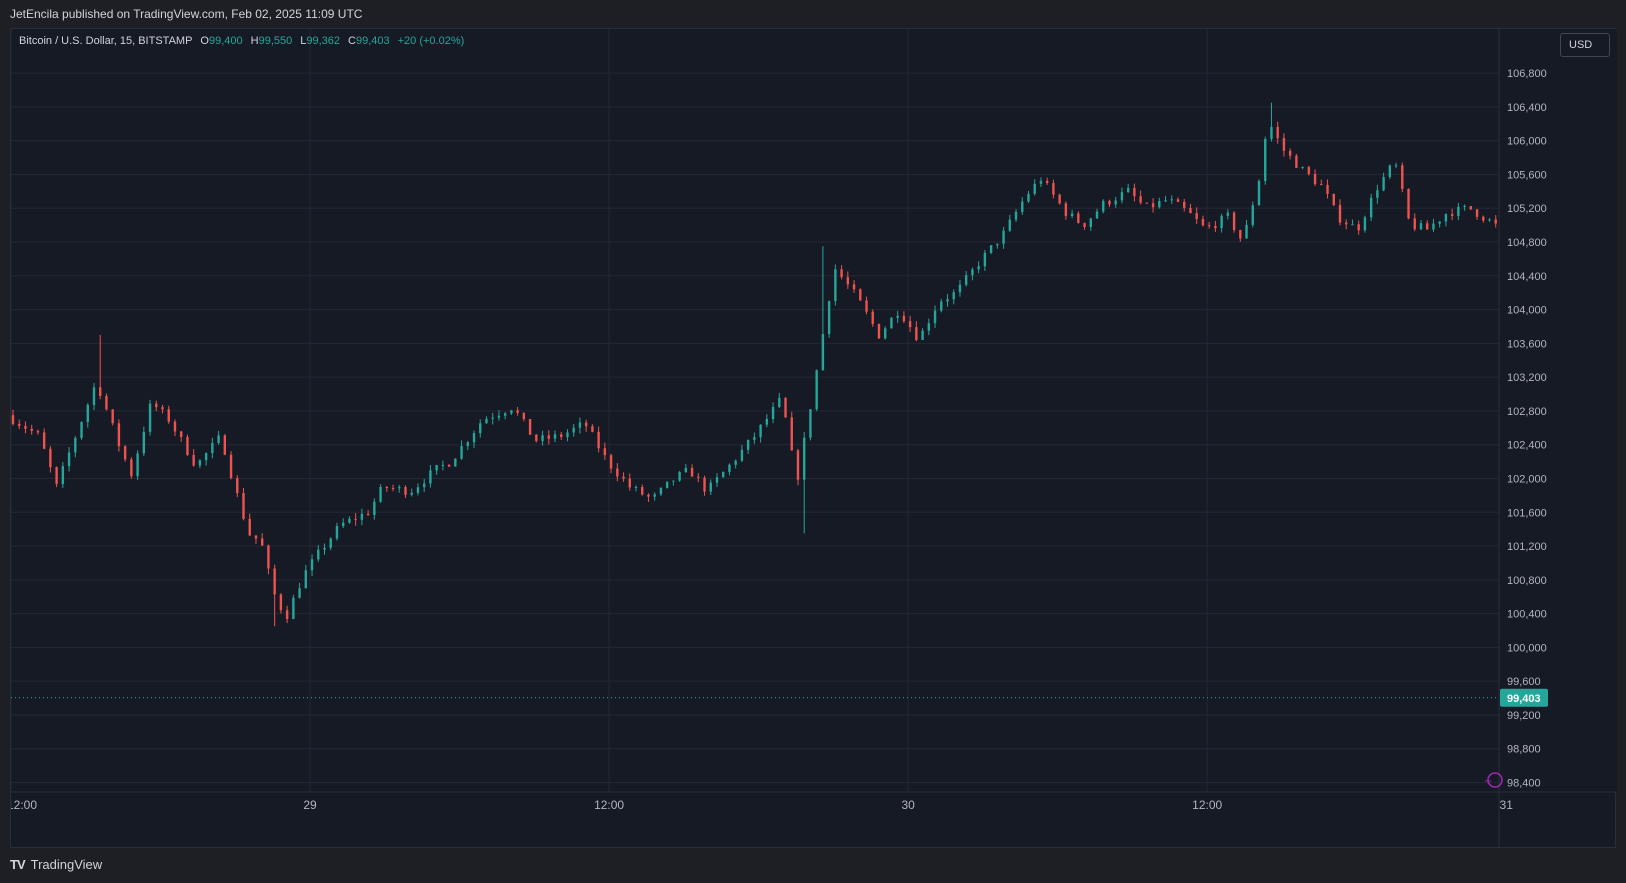 The image size is (1626, 883). I want to click on price-tick-label: 101,200, so click(1527, 547).